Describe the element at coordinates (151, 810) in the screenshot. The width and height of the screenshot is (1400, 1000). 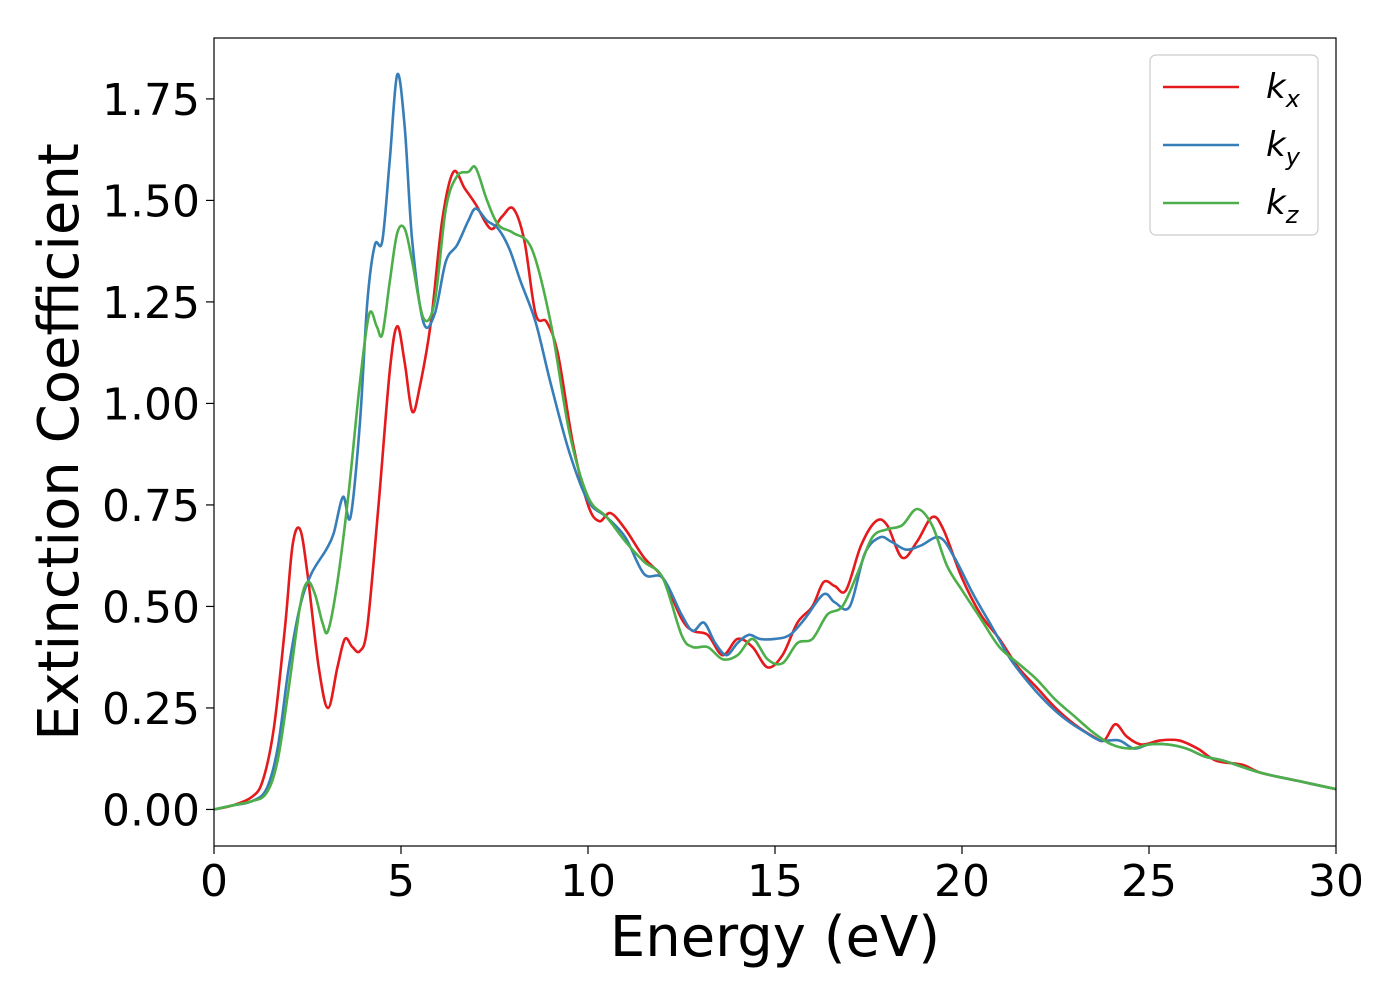
I see `y-tick-label: 0.00` at that location.